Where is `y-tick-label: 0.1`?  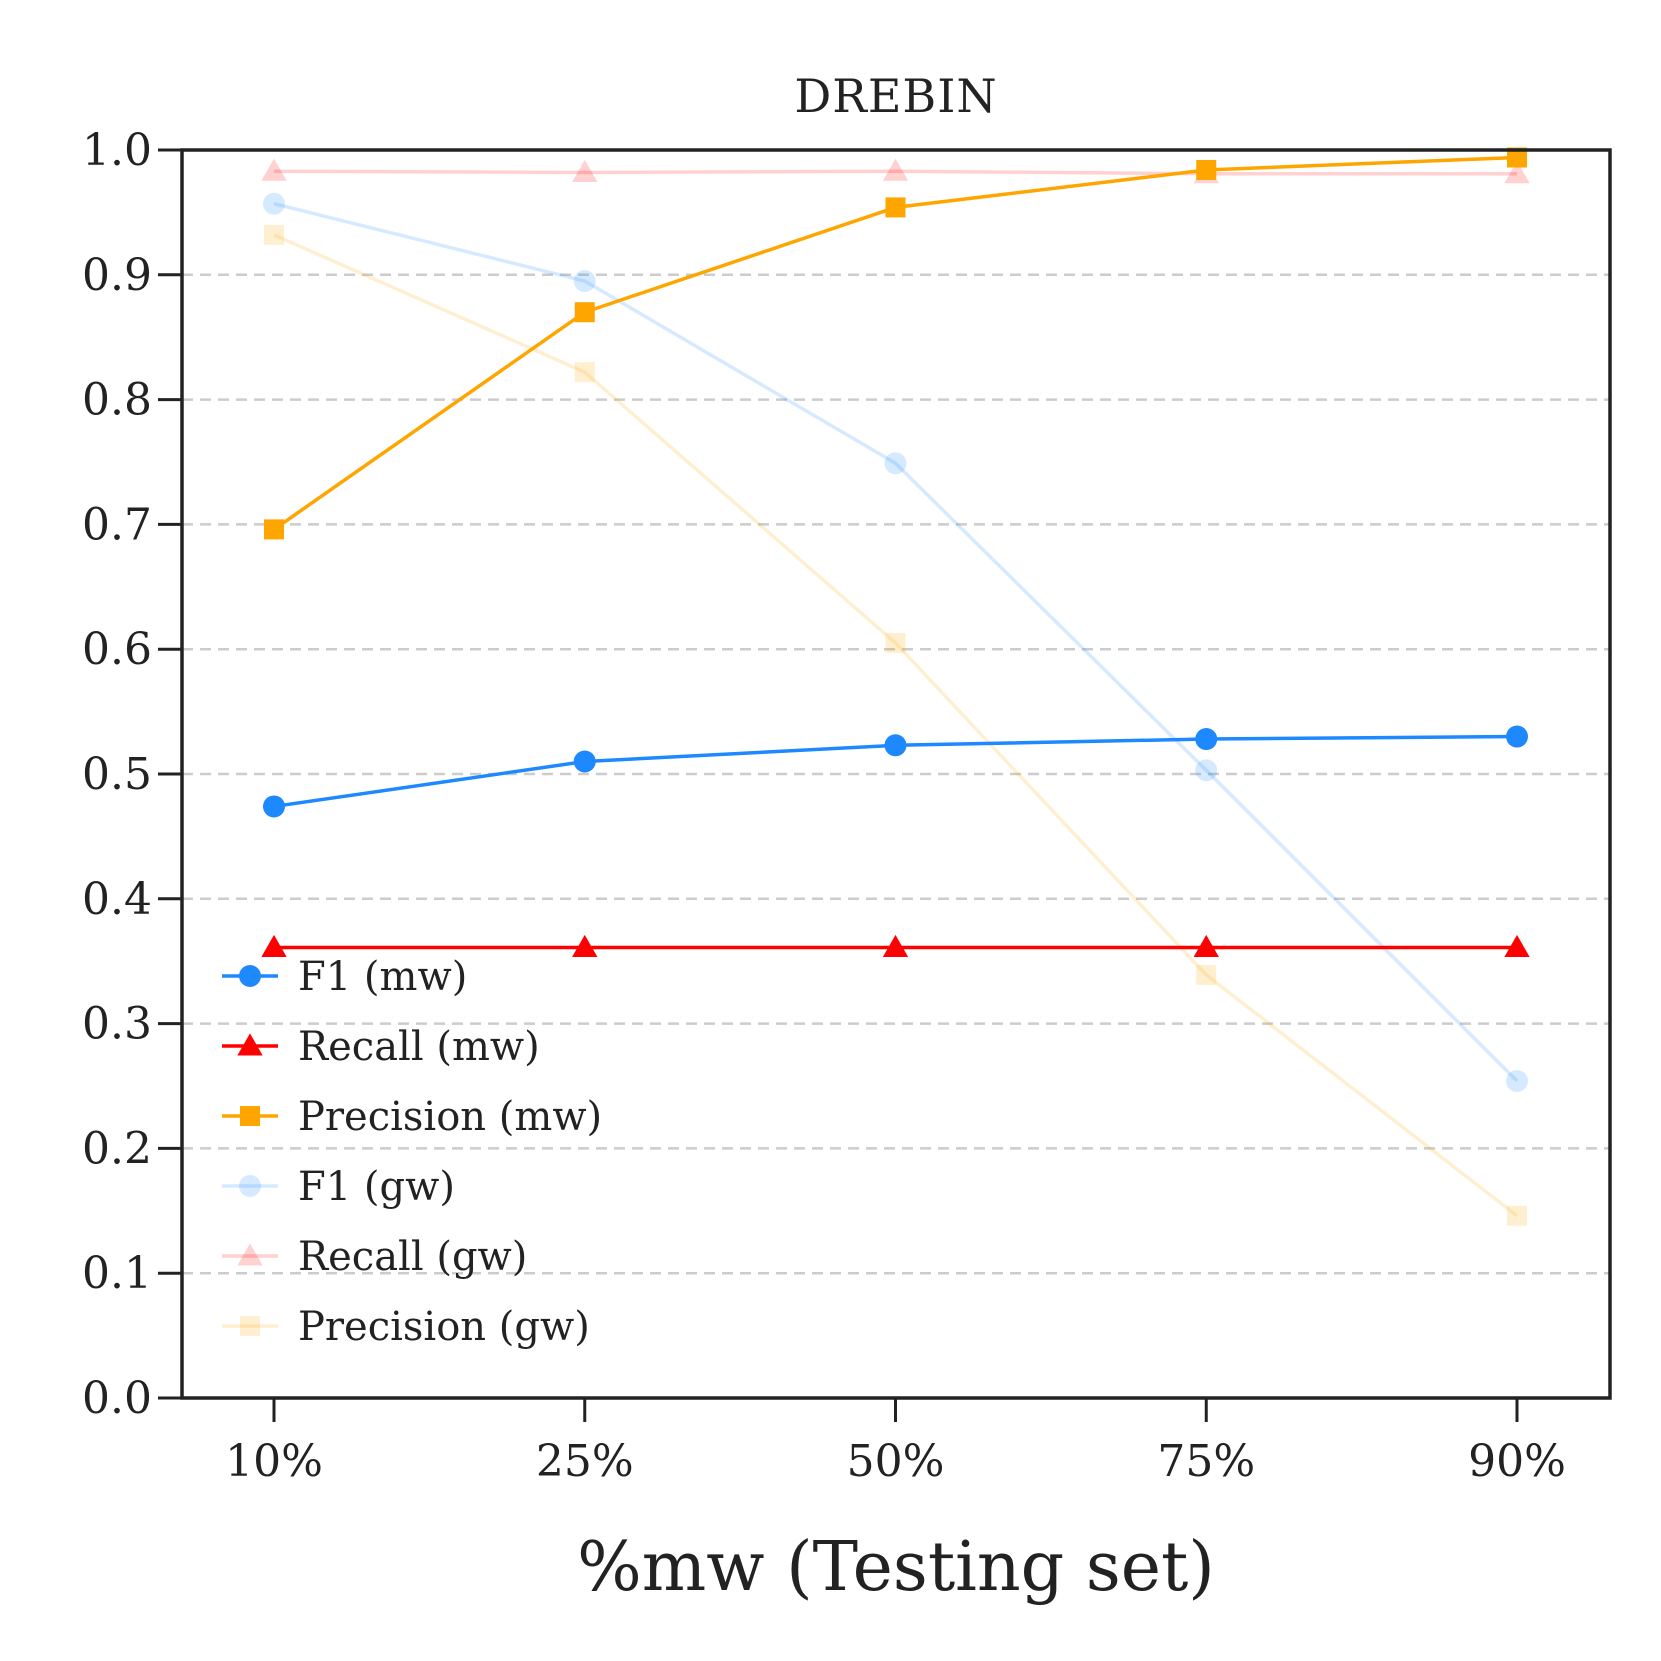
y-tick-label: 0.1 is located at coordinates (117, 1273).